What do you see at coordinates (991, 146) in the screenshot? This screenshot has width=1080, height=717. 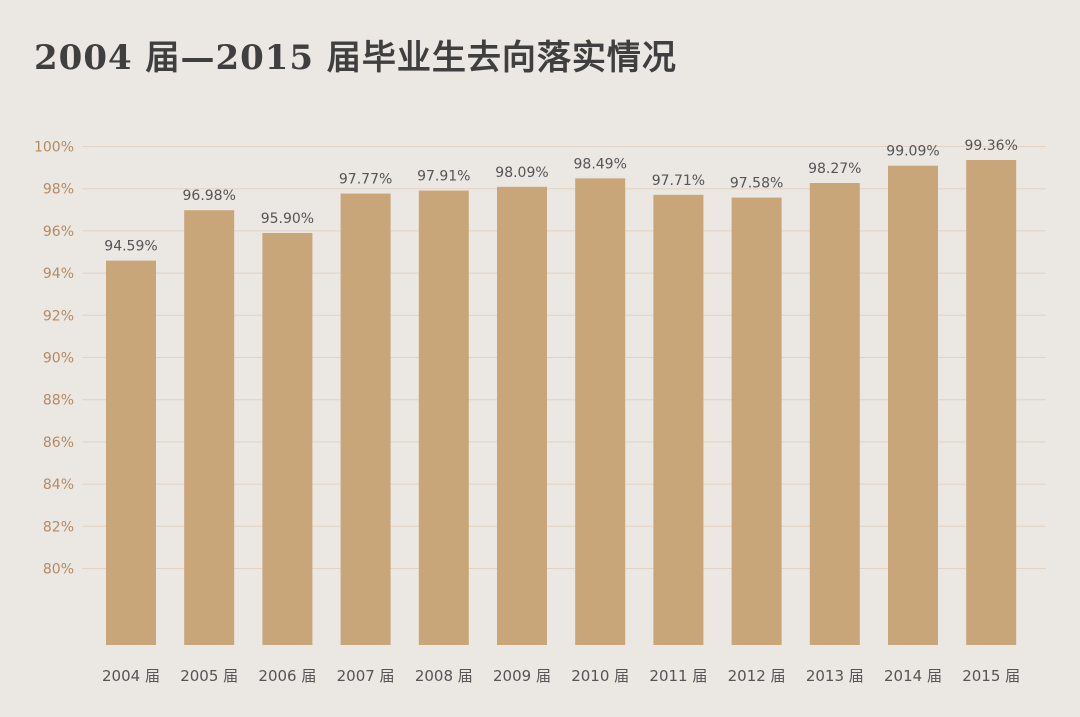 I see `data-label: 99.36%` at bounding box center [991, 146].